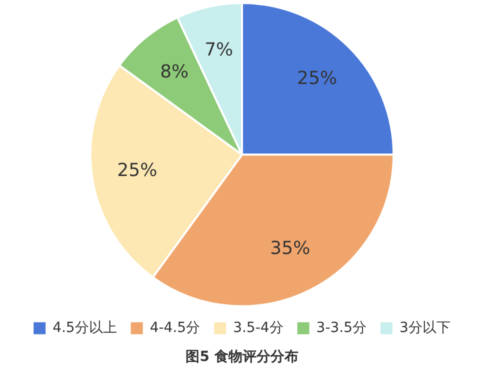  I want to click on data-label: 8%, so click(174, 72).